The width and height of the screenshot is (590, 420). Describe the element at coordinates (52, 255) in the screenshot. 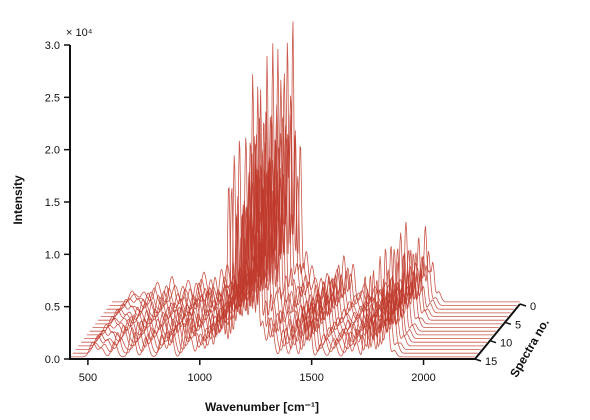

I see `y-tick-label: 1.0` at that location.